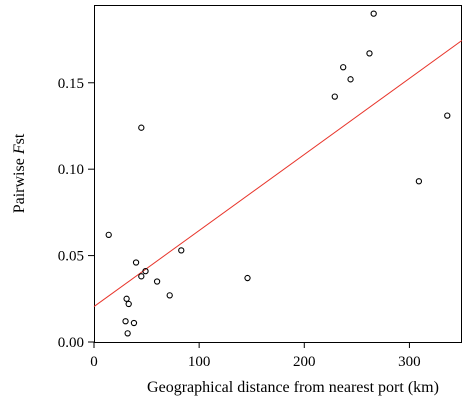 The image size is (462, 404). What do you see at coordinates (76, 213) in the screenshot?
I see `y-axis: 0.00 0.05 0.10 0.15` at bounding box center [76, 213].